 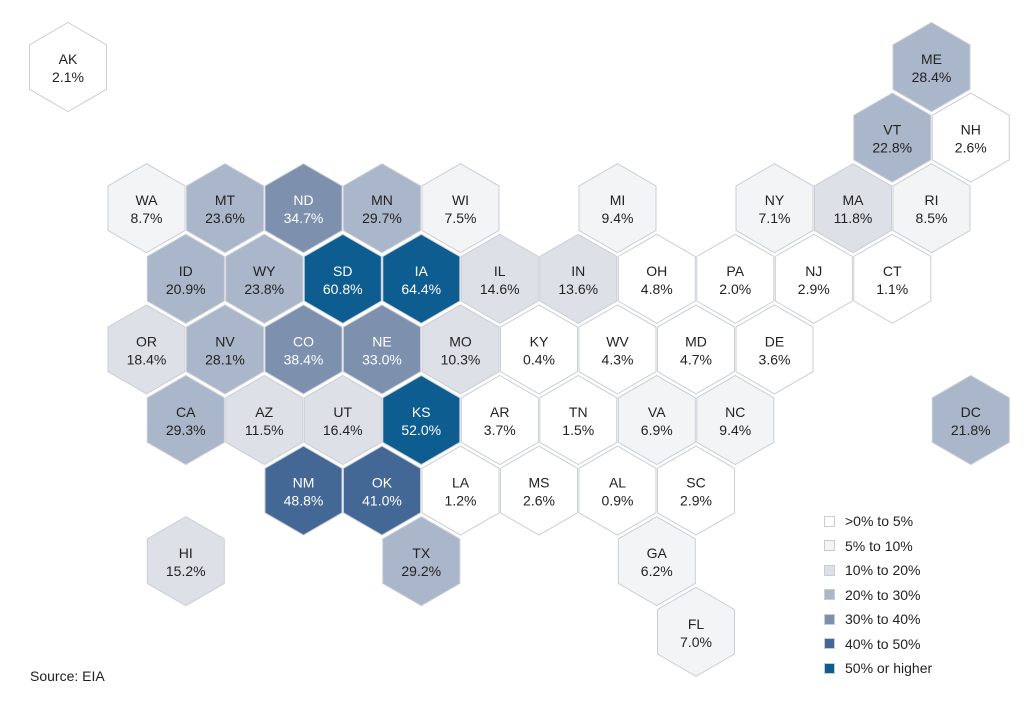 What do you see at coordinates (829, 619) in the screenshot?
I see `legend-swatch` at bounding box center [829, 619].